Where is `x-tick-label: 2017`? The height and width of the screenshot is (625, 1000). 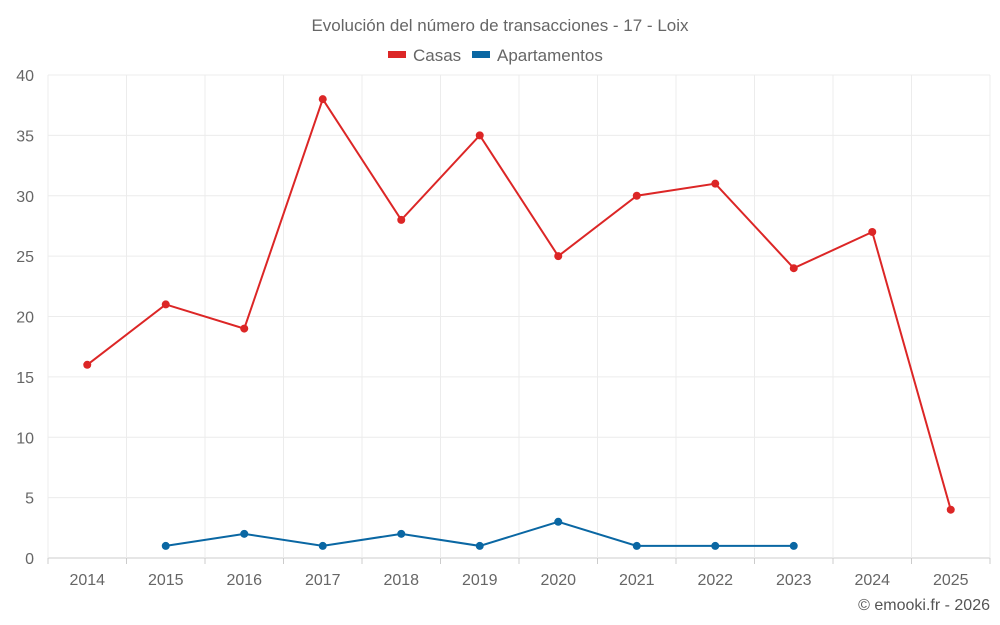 x-tick-label: 2017 is located at coordinates (323, 580).